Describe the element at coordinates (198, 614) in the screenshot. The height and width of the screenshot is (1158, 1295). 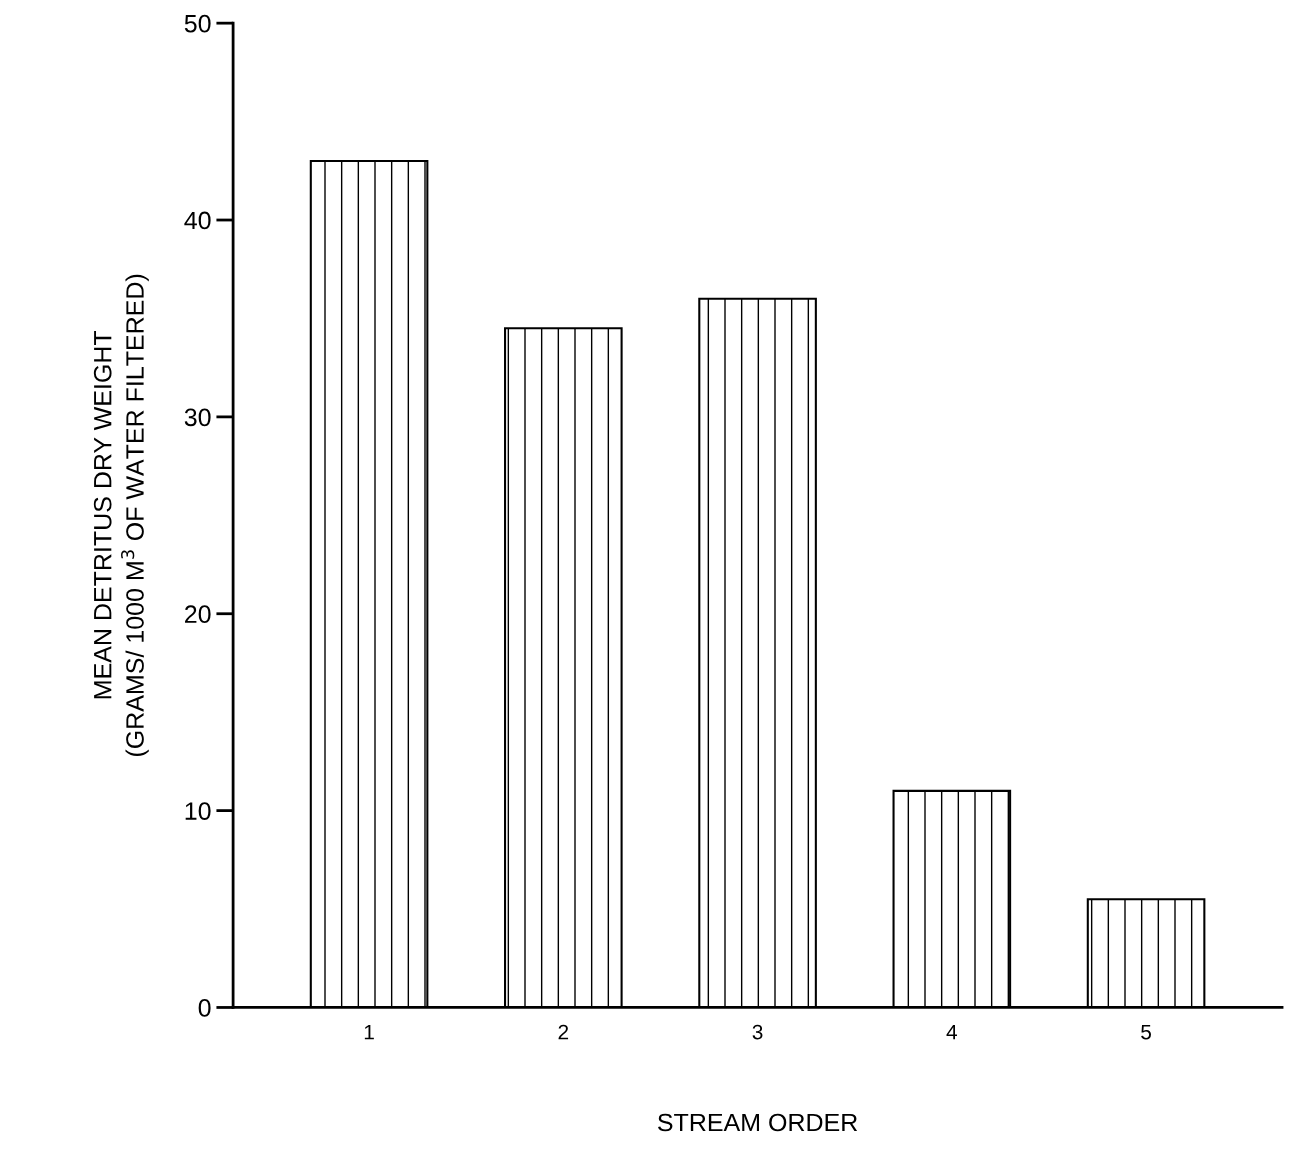
I see `y-tick-label: 20` at that location.